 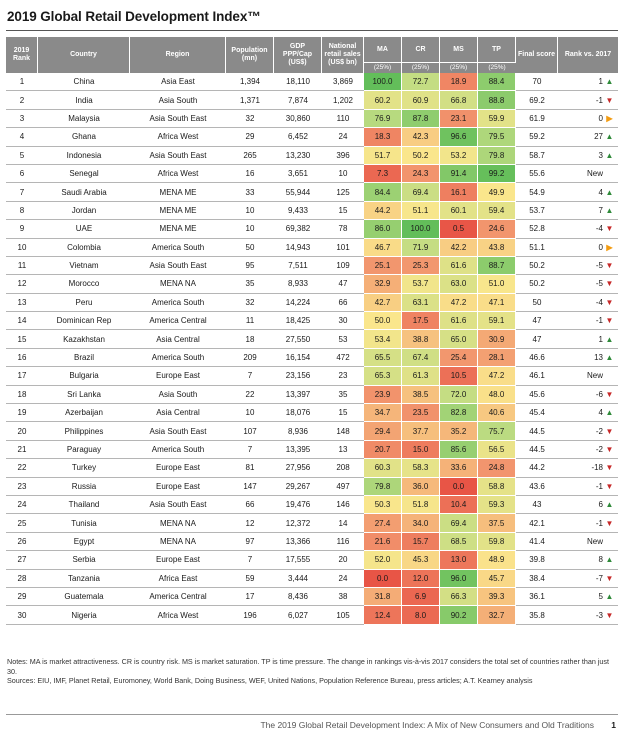 I want to click on weight-ms: (25%), so click(x=459, y=67).